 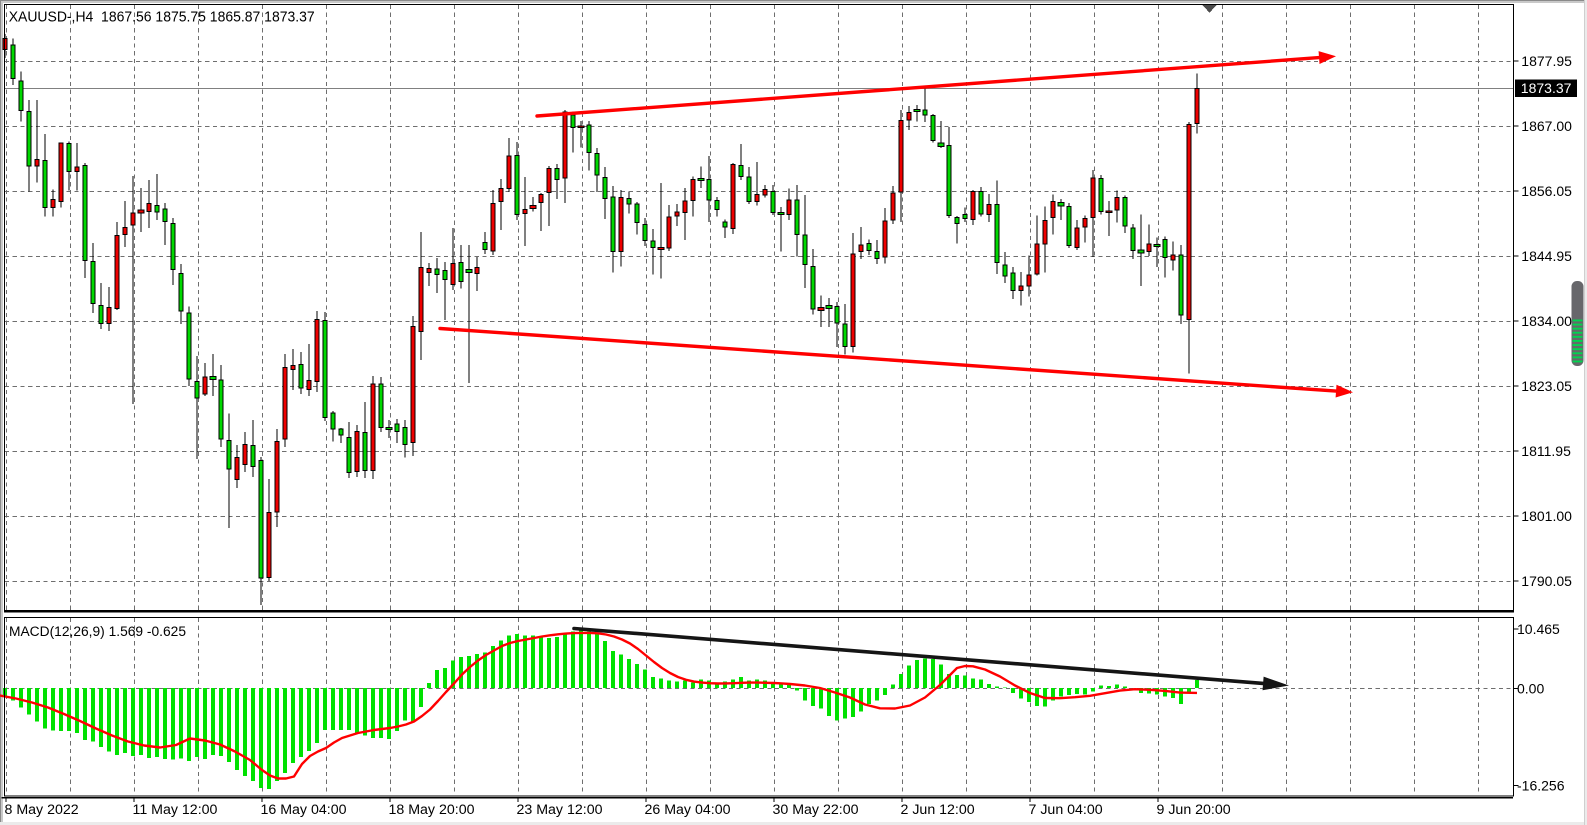 What do you see at coordinates (97, 631) in the screenshot?
I see `svg-text: MACD(12,26,9) 1.569 -0.625` at bounding box center [97, 631].